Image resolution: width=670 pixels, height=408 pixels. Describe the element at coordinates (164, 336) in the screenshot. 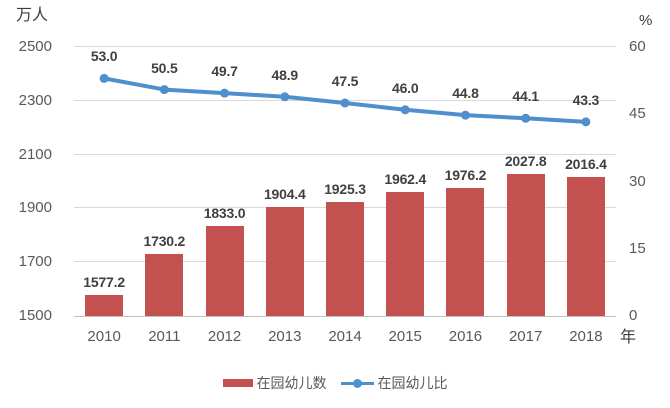

I see `x-axis-category-label: 2011` at that location.